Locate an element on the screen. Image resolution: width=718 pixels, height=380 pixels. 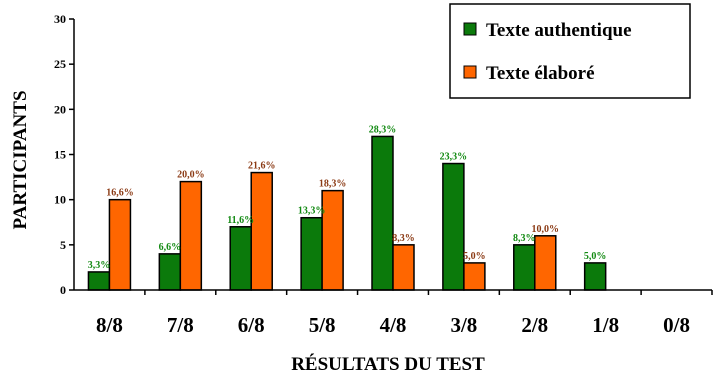
data-label-texte-authentique: 3,3% is located at coordinates (99, 265).